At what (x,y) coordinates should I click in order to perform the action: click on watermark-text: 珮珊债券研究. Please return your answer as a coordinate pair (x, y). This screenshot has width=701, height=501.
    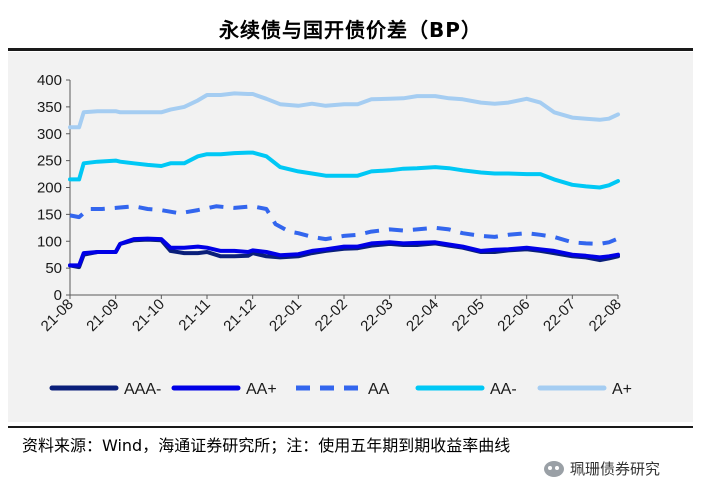
    Looking at the image, I should click on (615, 469).